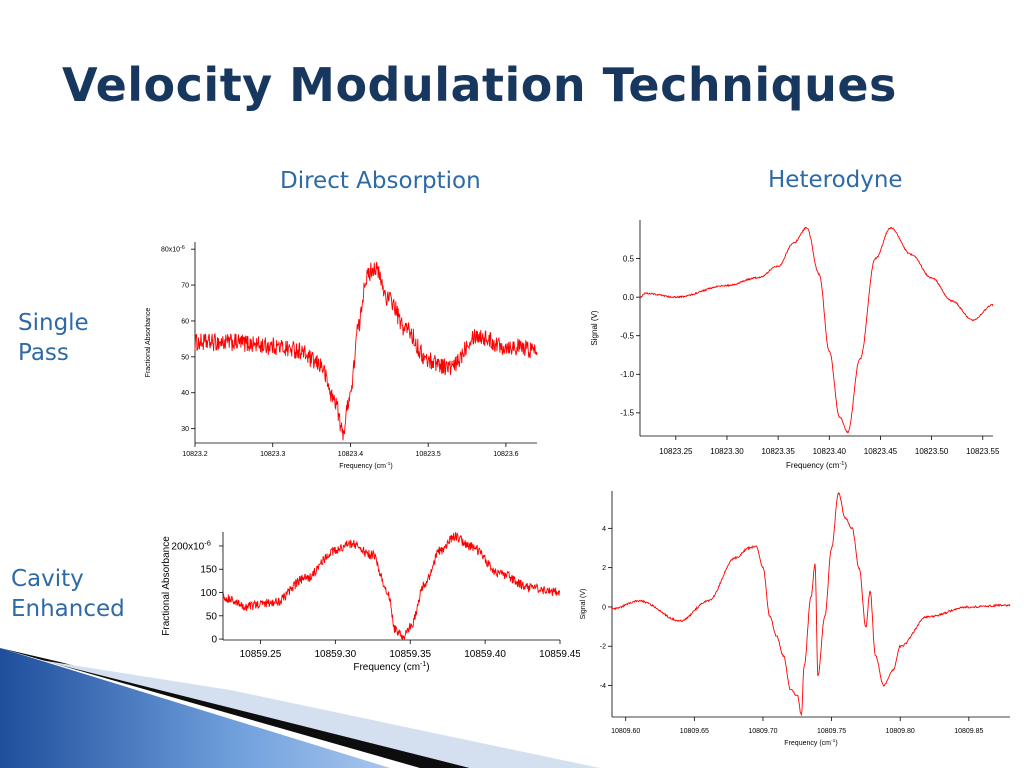 The height and width of the screenshot is (768, 1024). I want to click on row-heading-cavity-enhanced: Cavity Enhanced, so click(68, 594).